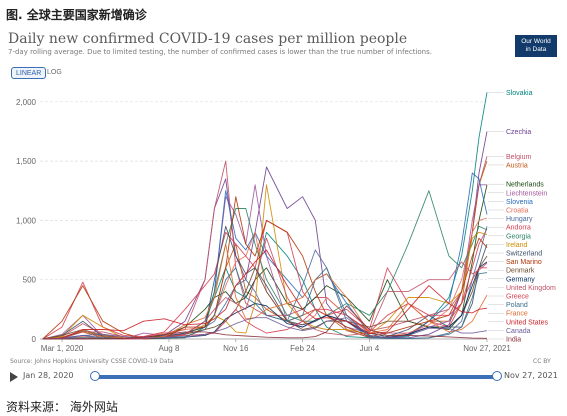 The width and height of the screenshot is (567, 416). Describe the element at coordinates (518, 331) in the screenshot. I see `series-label: Canada` at that location.